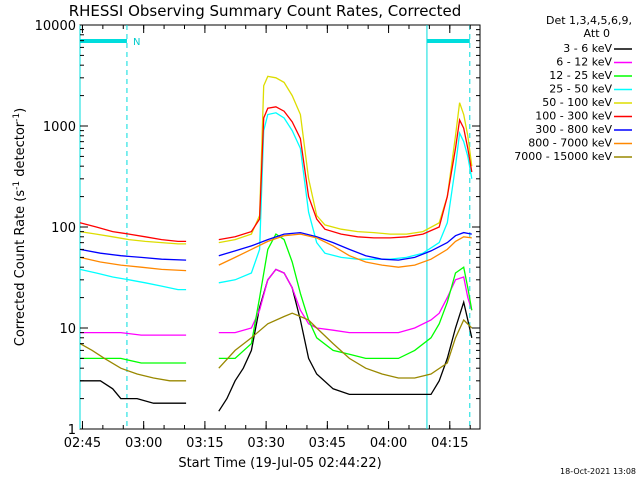 The width and height of the screenshot is (640, 480). Describe the element at coordinates (17, 185) in the screenshot. I see `y-axis-label-sup1: -1` at that location.